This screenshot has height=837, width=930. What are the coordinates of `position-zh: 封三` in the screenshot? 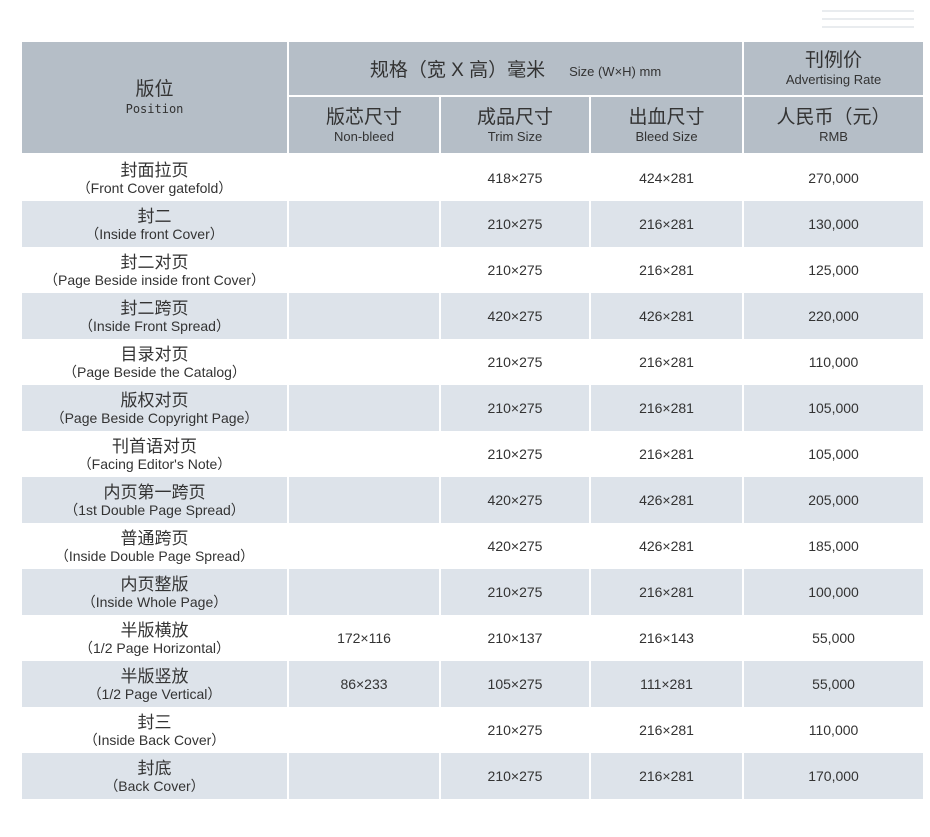 It's located at (154, 722).